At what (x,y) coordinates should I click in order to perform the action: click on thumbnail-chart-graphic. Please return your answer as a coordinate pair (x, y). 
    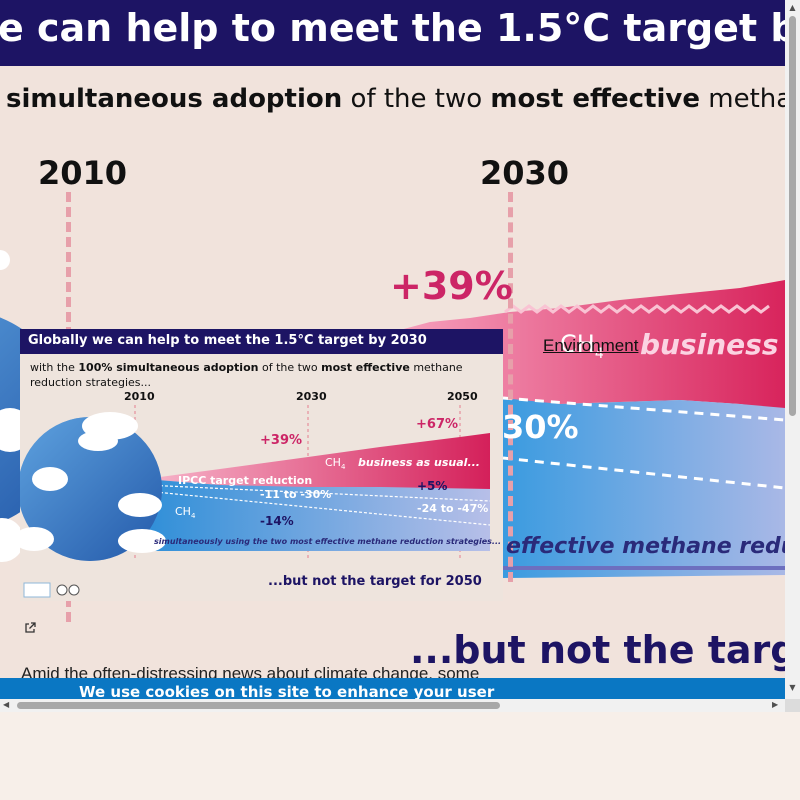
    Looking at the image, I should click on (255, 501).